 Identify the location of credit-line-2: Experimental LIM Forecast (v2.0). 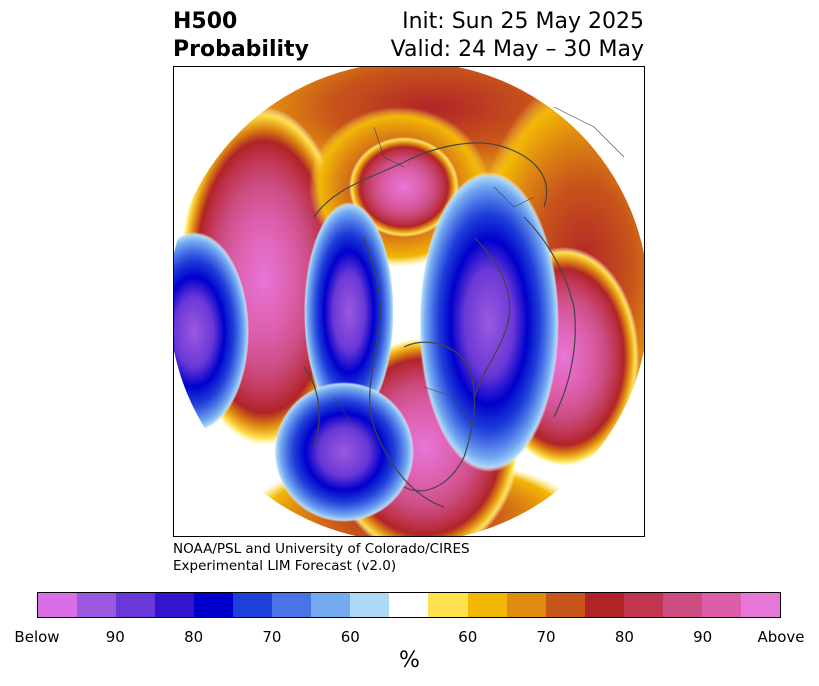
(285, 566).